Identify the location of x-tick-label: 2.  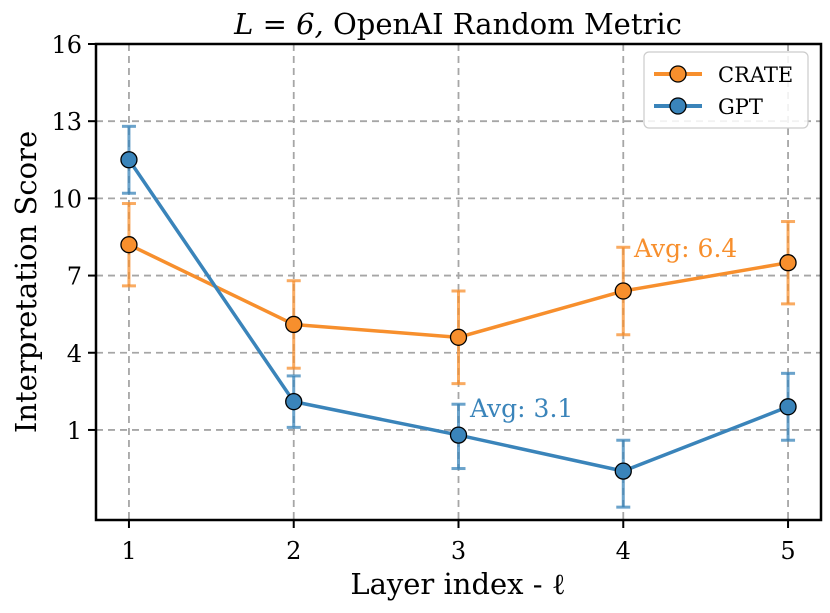
(293, 551).